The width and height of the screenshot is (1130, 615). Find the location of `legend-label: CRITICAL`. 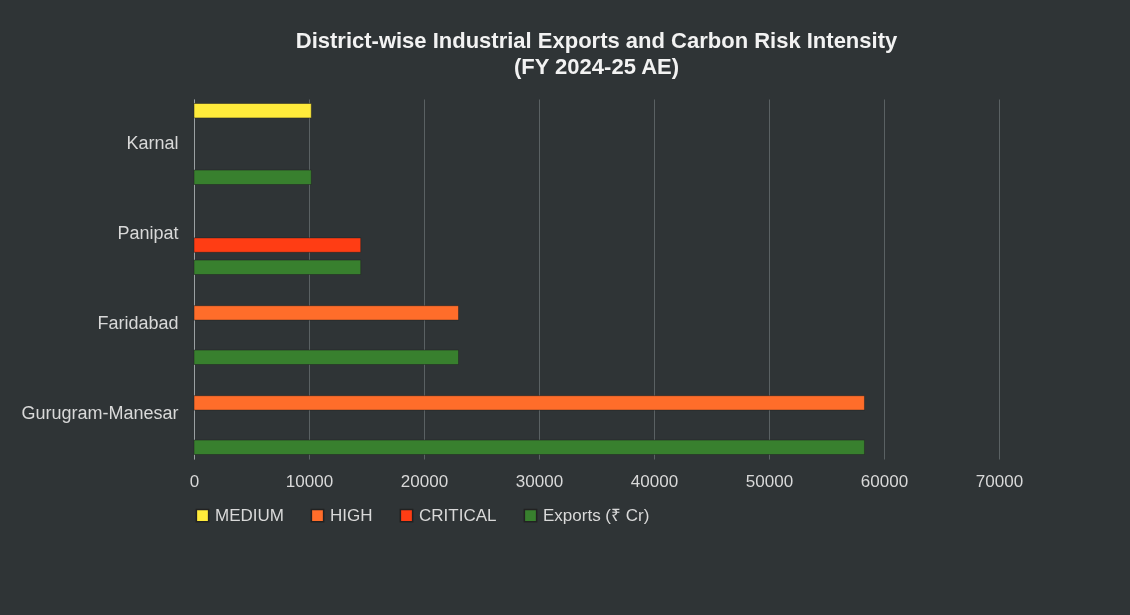

legend-label: CRITICAL is located at coordinates (458, 515).